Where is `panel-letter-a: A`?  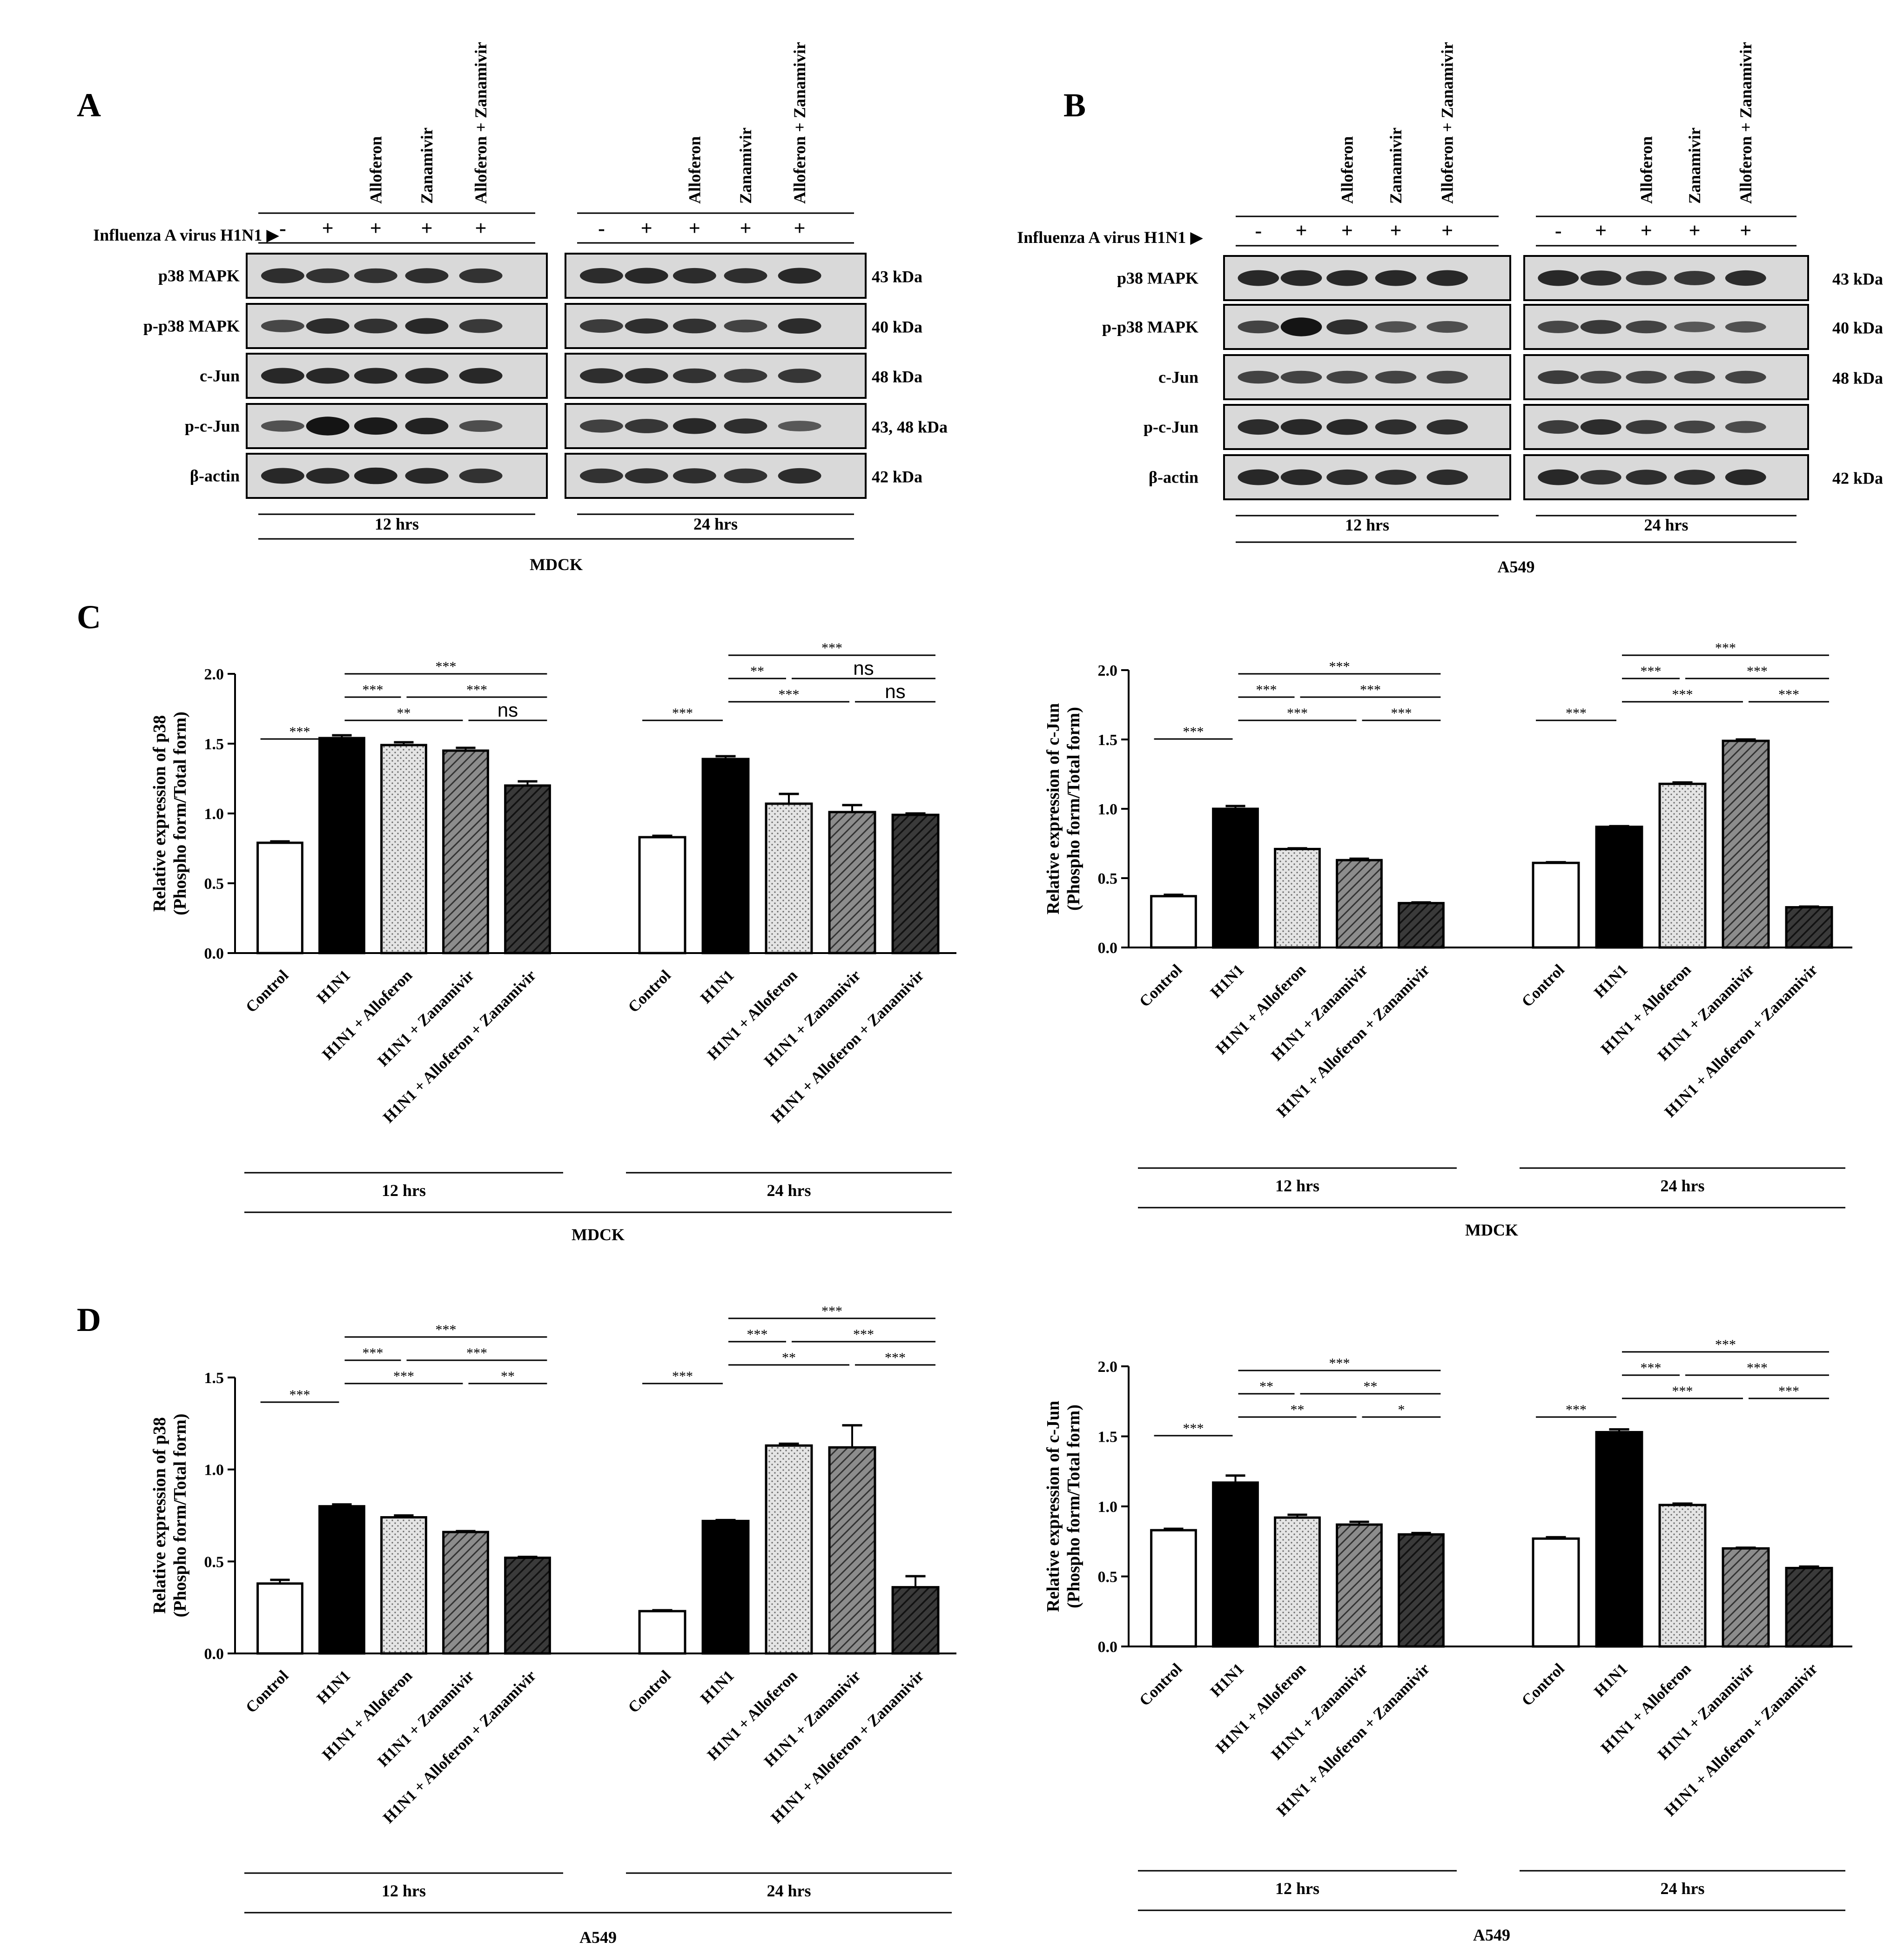 panel-letter-a: A is located at coordinates (89, 106).